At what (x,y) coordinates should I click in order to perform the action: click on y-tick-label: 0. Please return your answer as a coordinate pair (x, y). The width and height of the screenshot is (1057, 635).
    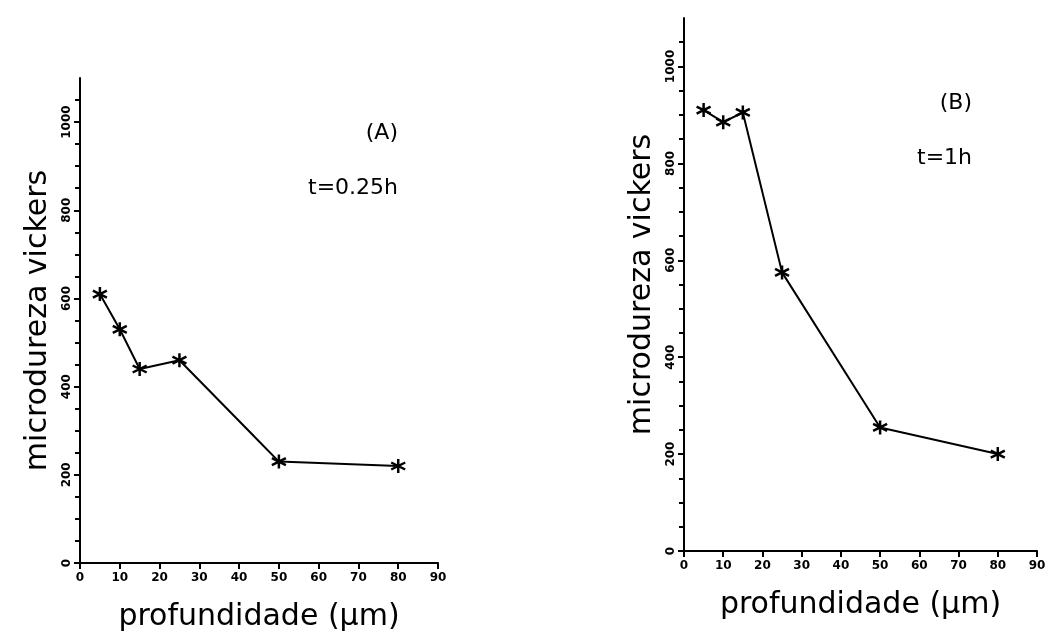
    Looking at the image, I should click on (670, 551).